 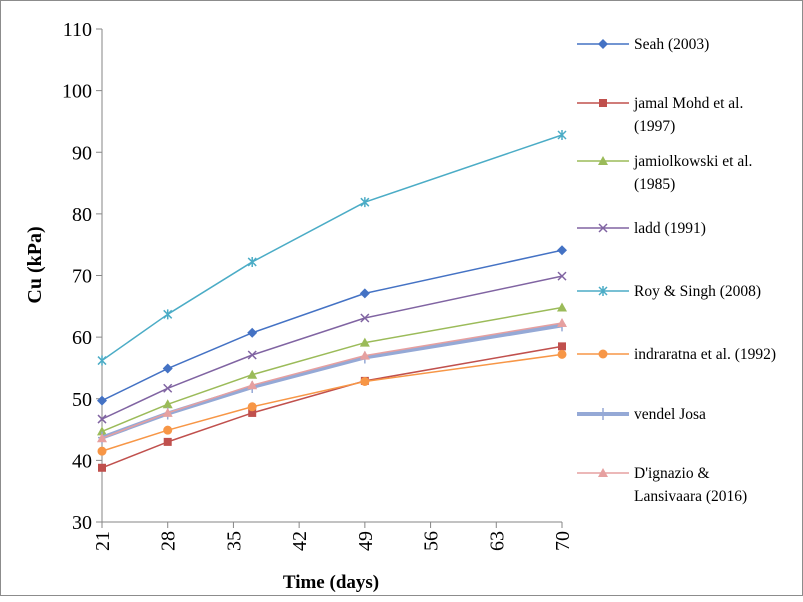 What do you see at coordinates (300, 541) in the screenshot?
I see `x-tick-label: 42` at bounding box center [300, 541].